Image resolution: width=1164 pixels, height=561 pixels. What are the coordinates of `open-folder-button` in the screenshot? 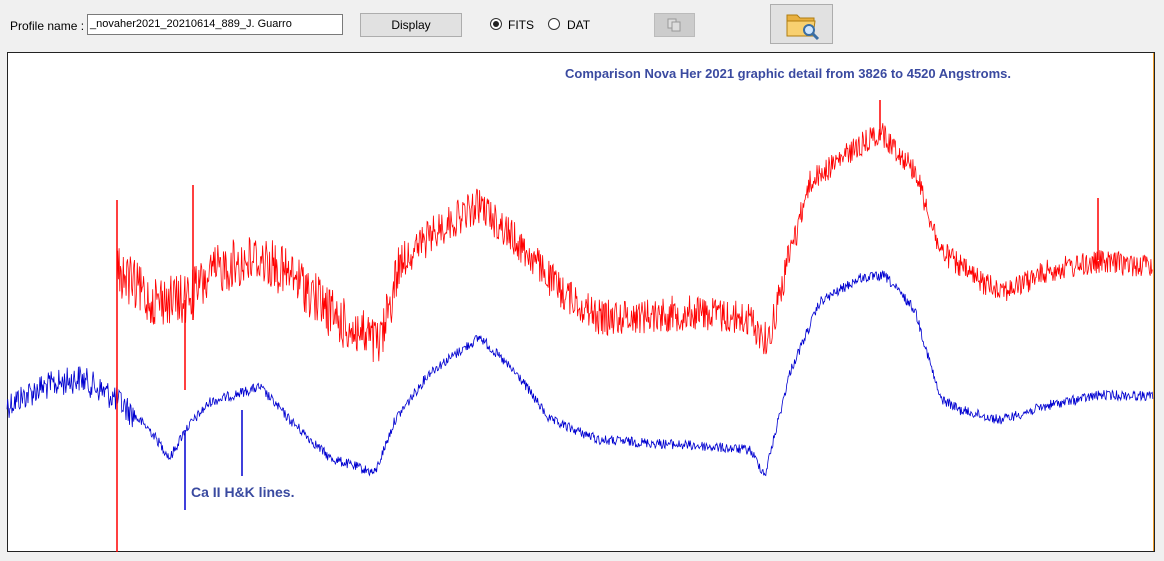 It's located at (801, 24).